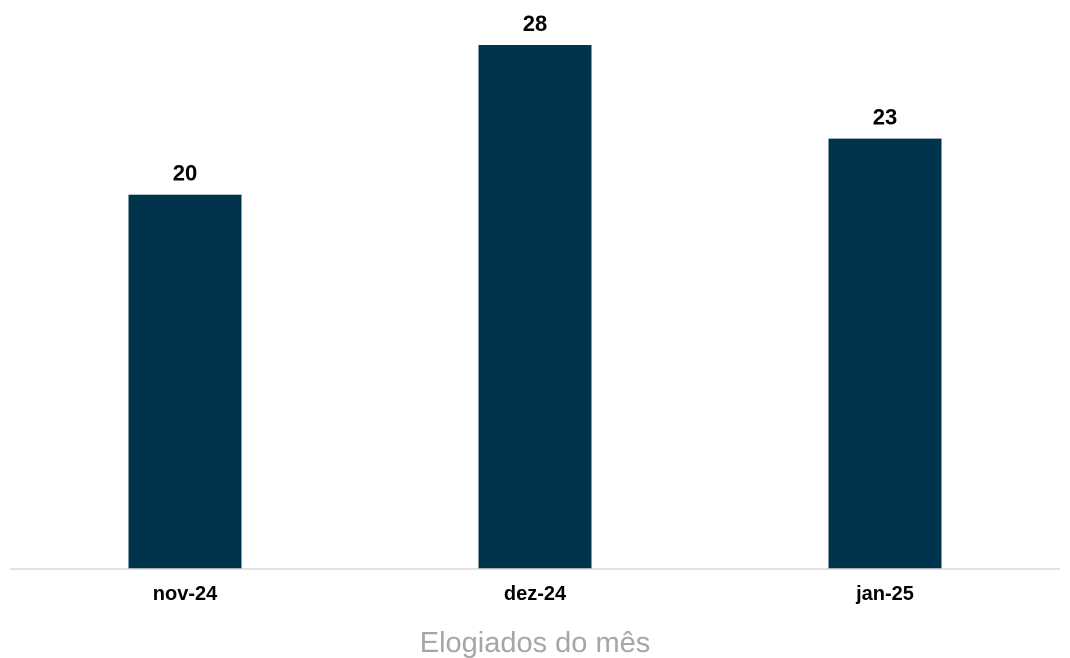 The image size is (1070, 658). I want to click on x-tick-label-dez-24: dez-24, so click(535, 594).